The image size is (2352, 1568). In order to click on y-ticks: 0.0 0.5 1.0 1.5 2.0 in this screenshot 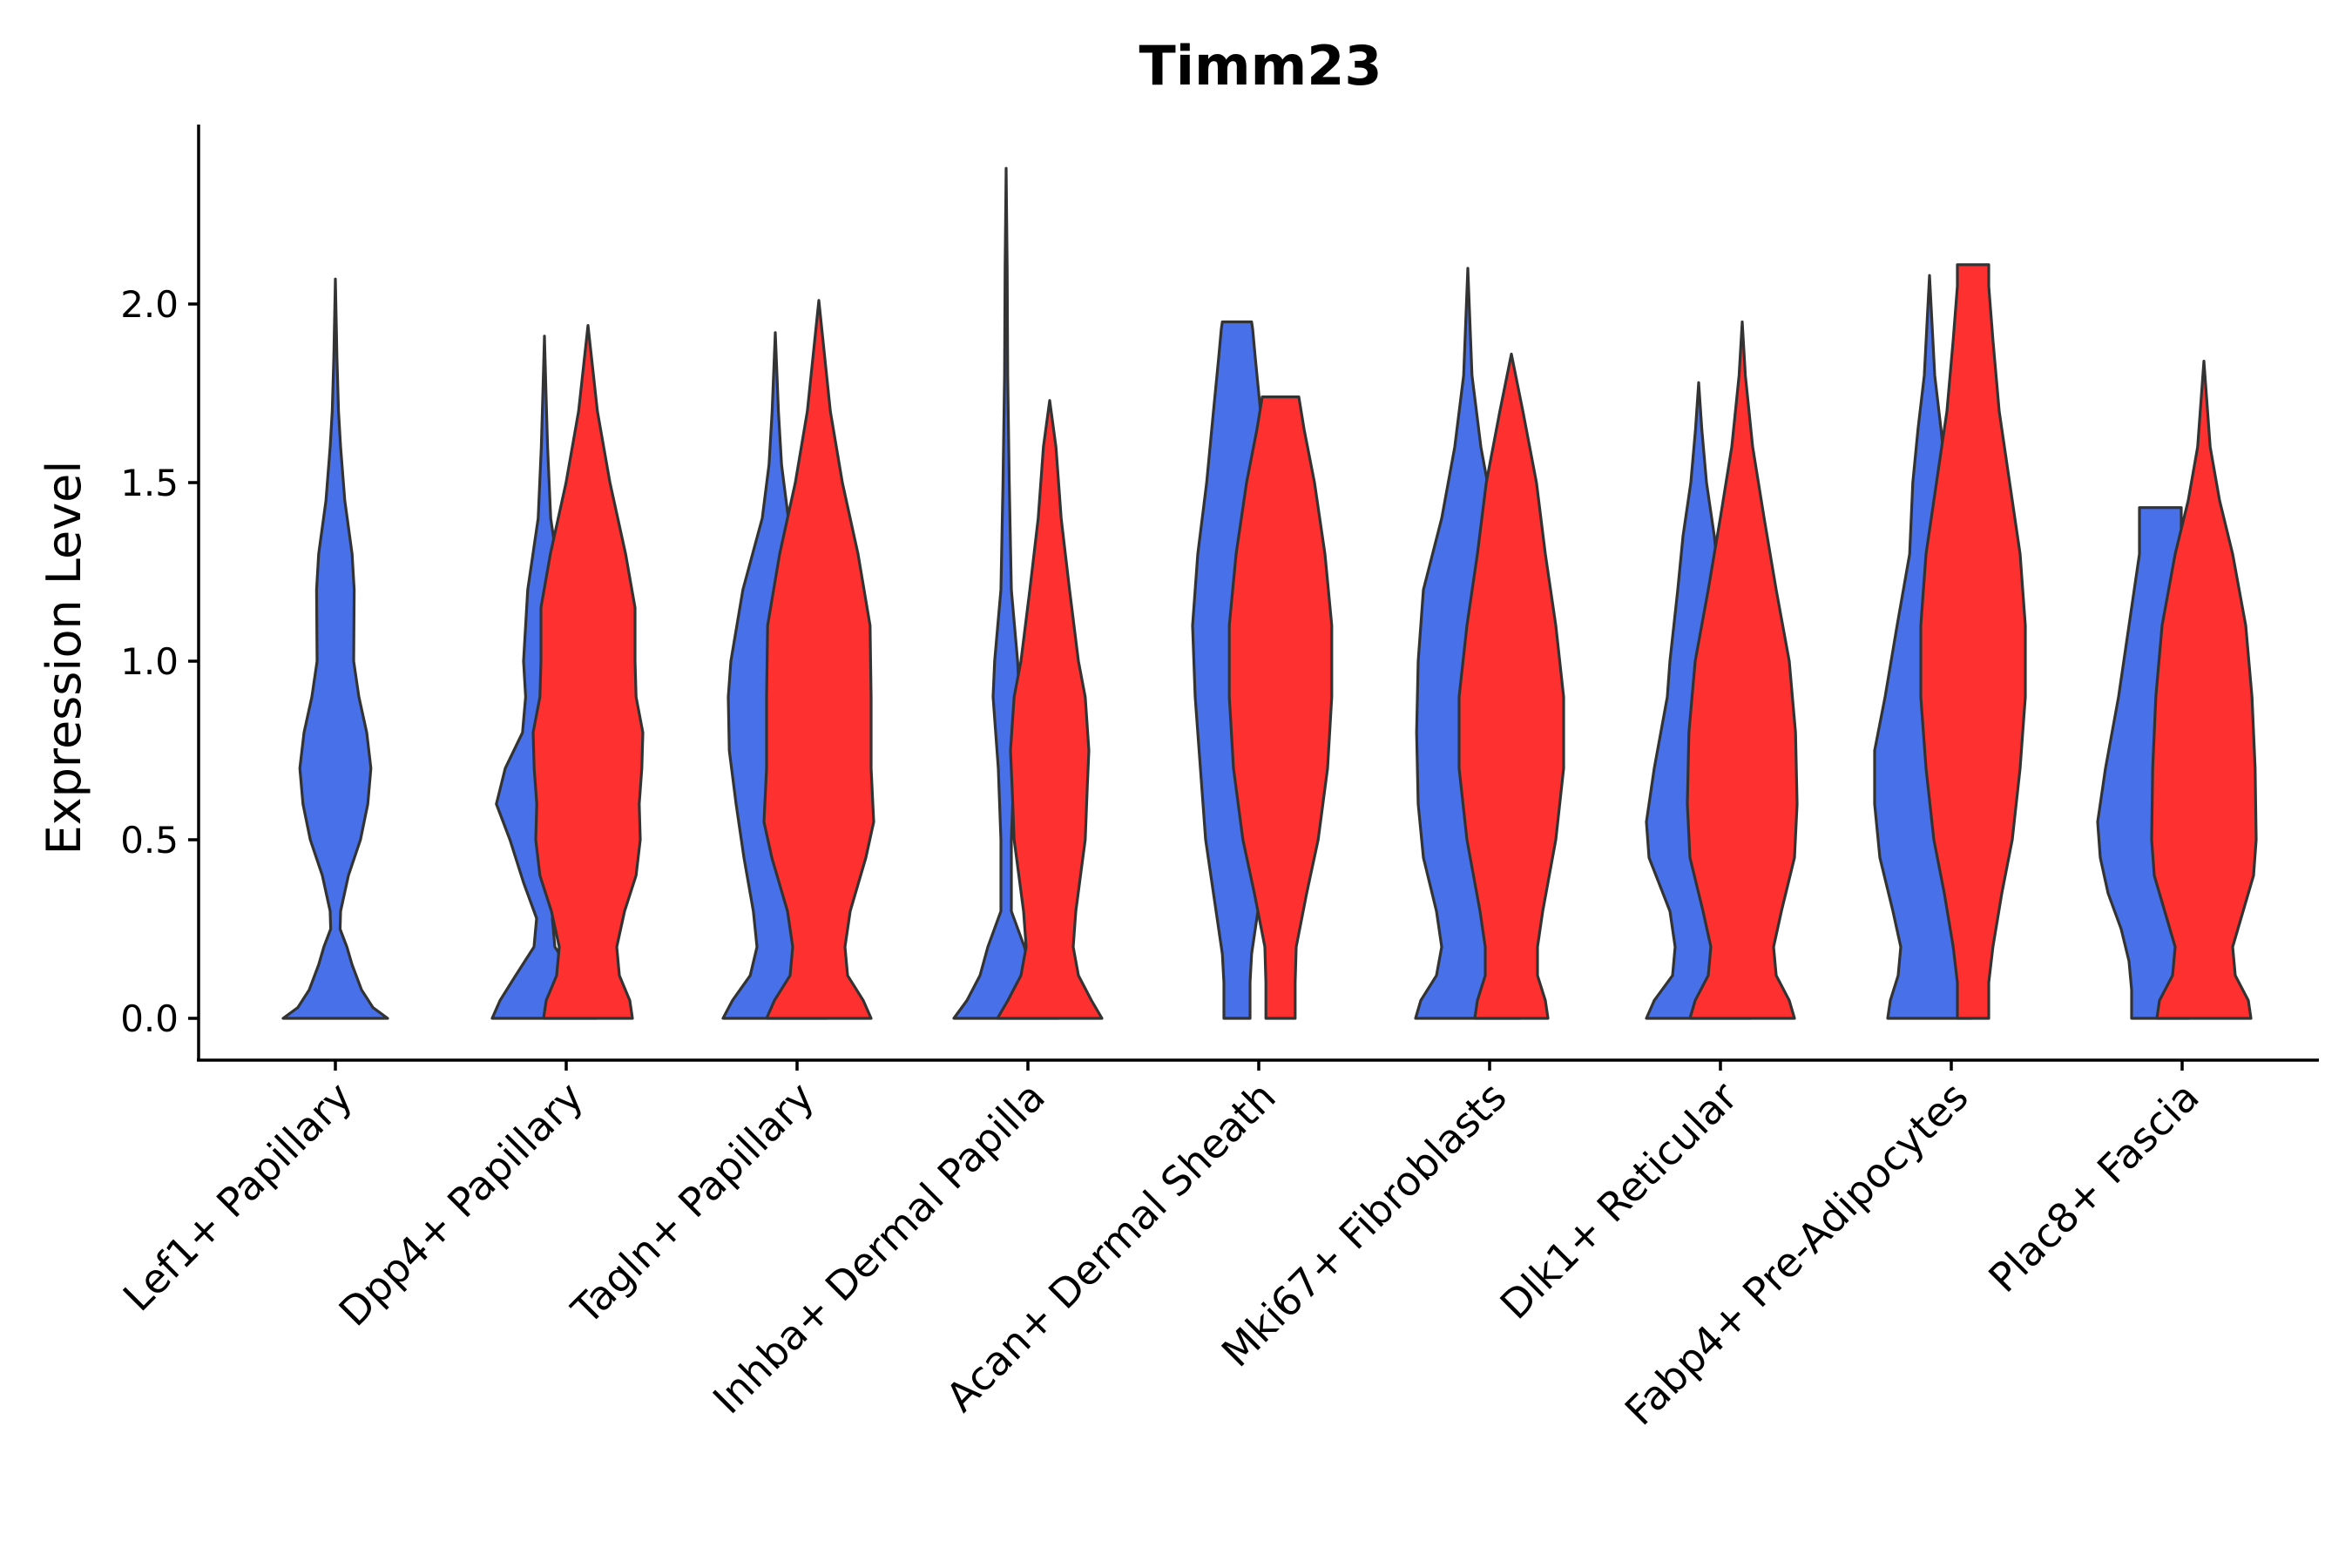, I will do `click(159, 662)`.